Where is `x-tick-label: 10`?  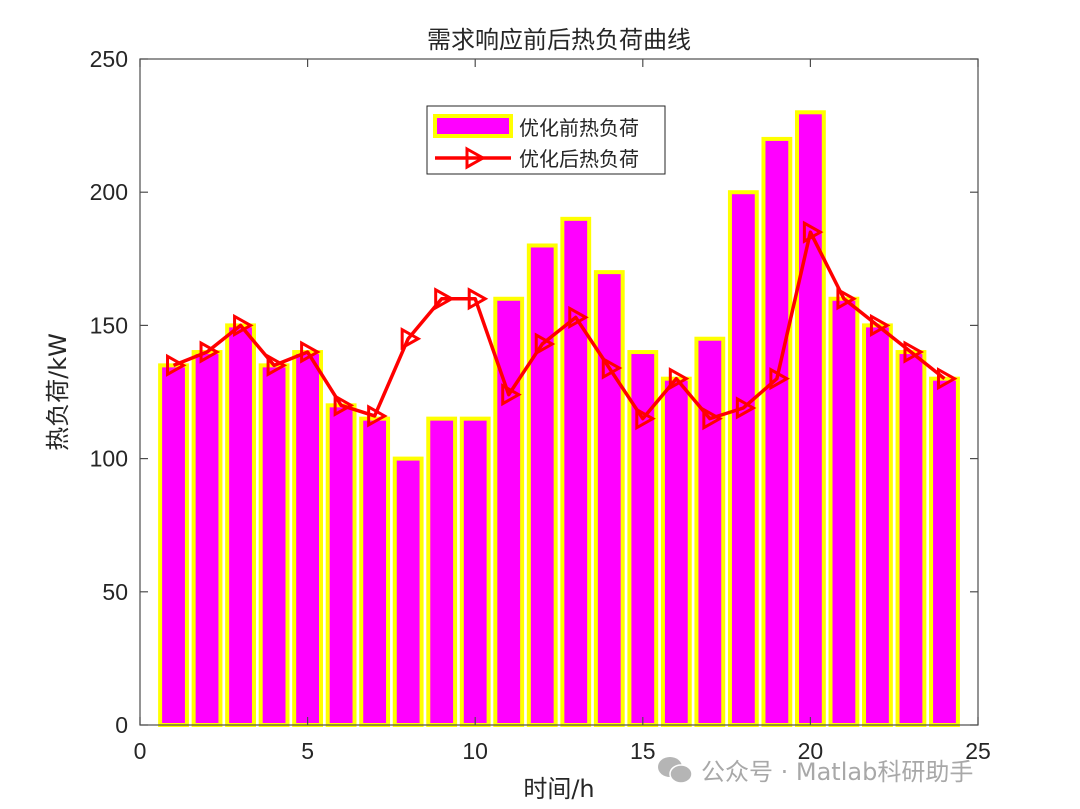
x-tick-label: 10 is located at coordinates (475, 751).